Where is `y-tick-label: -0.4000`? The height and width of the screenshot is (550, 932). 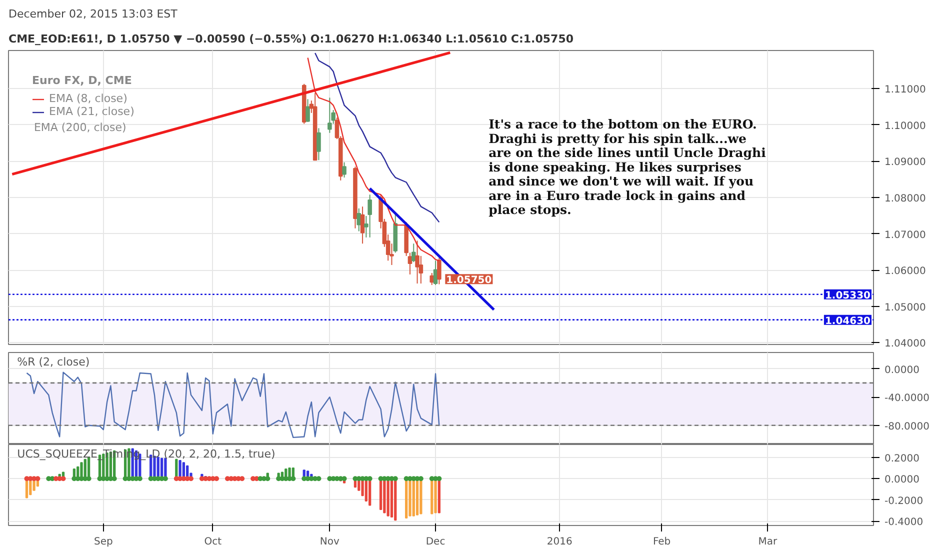
y-tick-label: -0.4000 is located at coordinates (904, 522).